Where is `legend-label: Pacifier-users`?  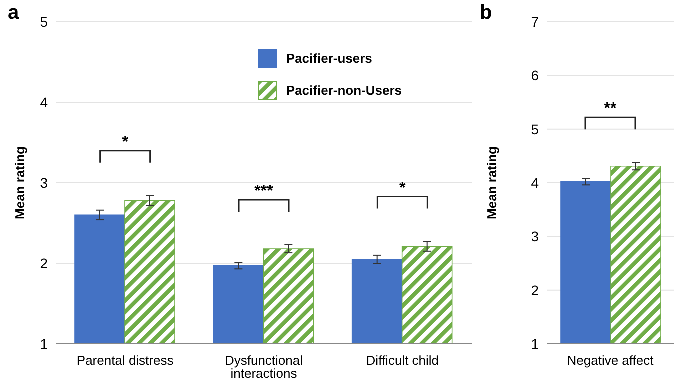
legend-label: Pacifier-users is located at coordinates (329, 58).